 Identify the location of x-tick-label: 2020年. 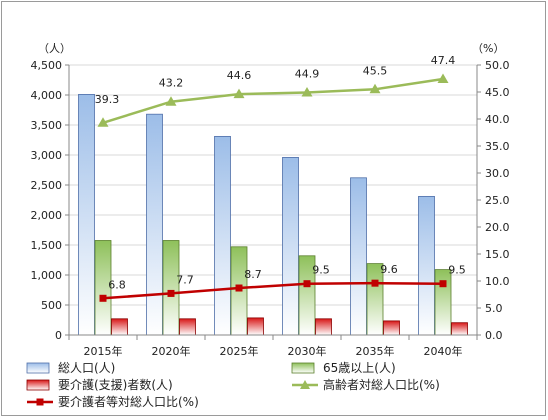
(171, 351).